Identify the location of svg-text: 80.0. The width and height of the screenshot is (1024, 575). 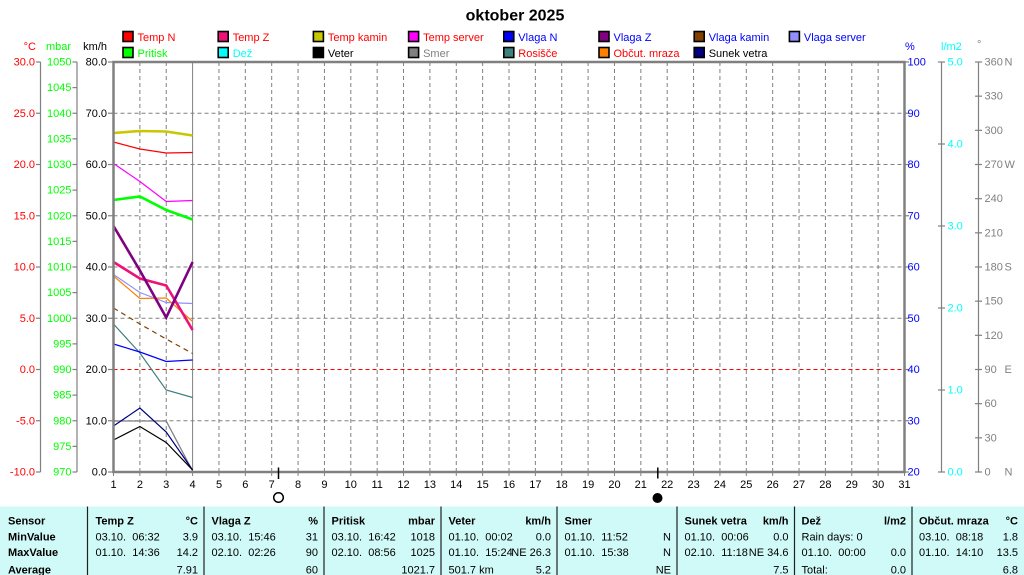
(96, 63).